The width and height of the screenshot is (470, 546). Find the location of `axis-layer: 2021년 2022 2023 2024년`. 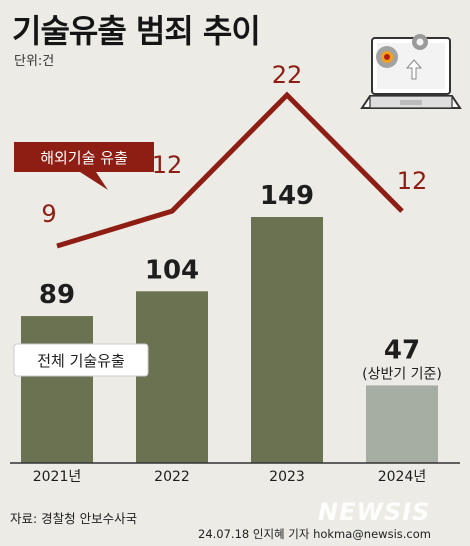

axis-layer: 2021년 2022 2023 2024년 is located at coordinates (235, 473).